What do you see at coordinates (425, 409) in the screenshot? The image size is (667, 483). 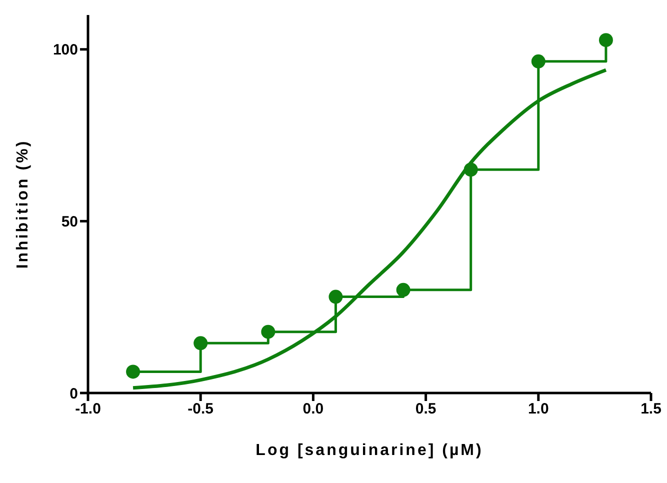 I see `x-tick-label: 0.5` at bounding box center [425, 409].